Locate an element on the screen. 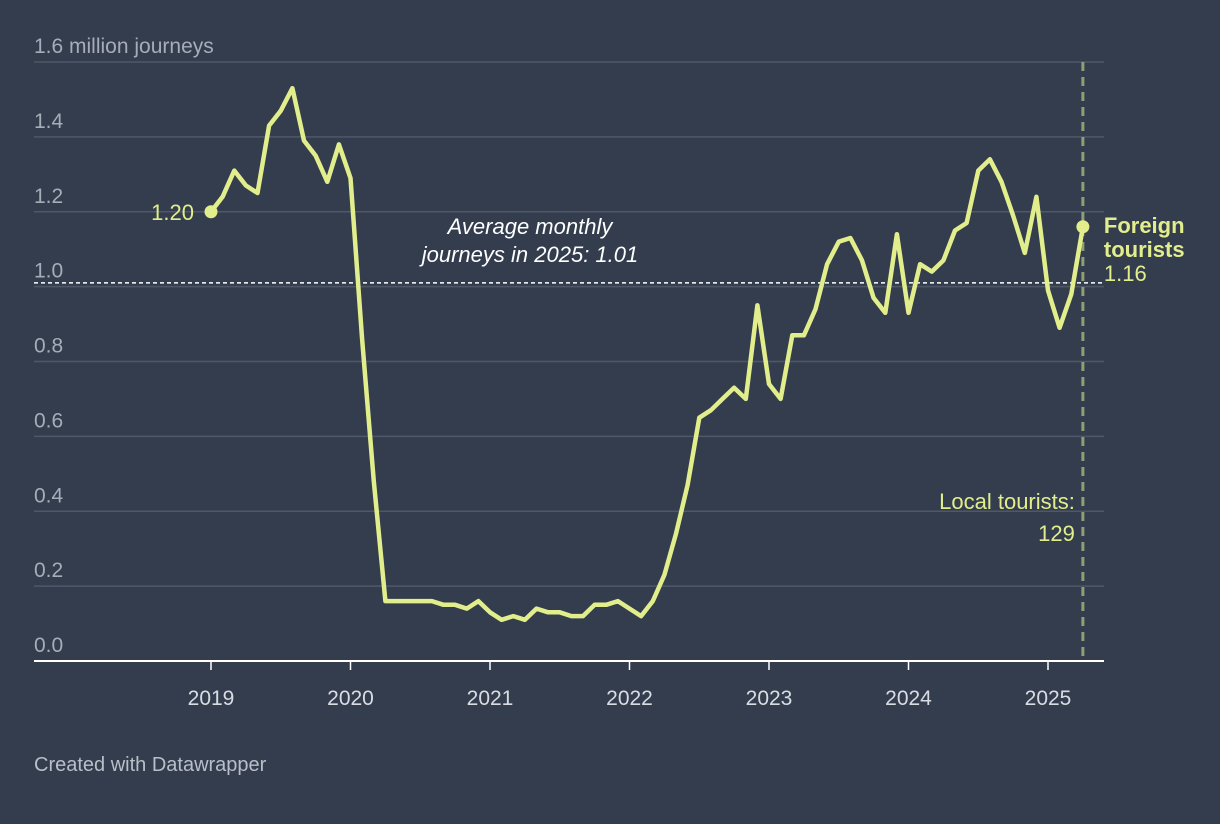 The height and width of the screenshot is (824, 1220). x-tick-label: 2024 is located at coordinates (908, 698).